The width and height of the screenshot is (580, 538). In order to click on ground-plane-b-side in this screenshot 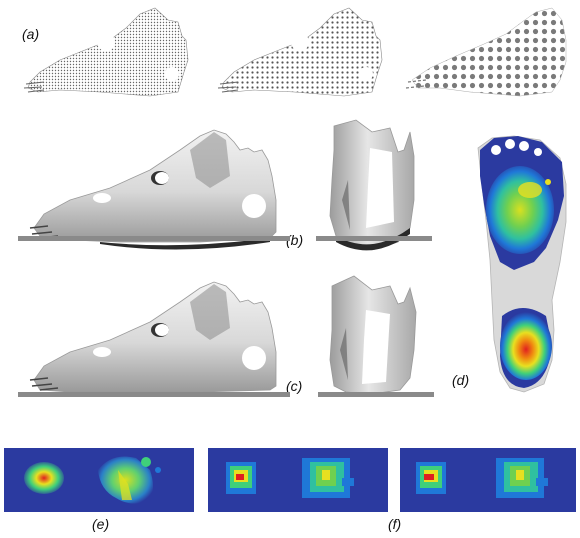, I will do `click(154, 238)`.